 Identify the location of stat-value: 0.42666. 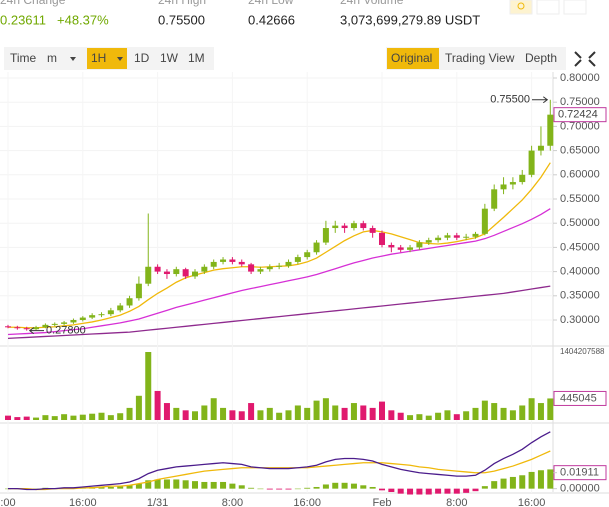
(271, 19).